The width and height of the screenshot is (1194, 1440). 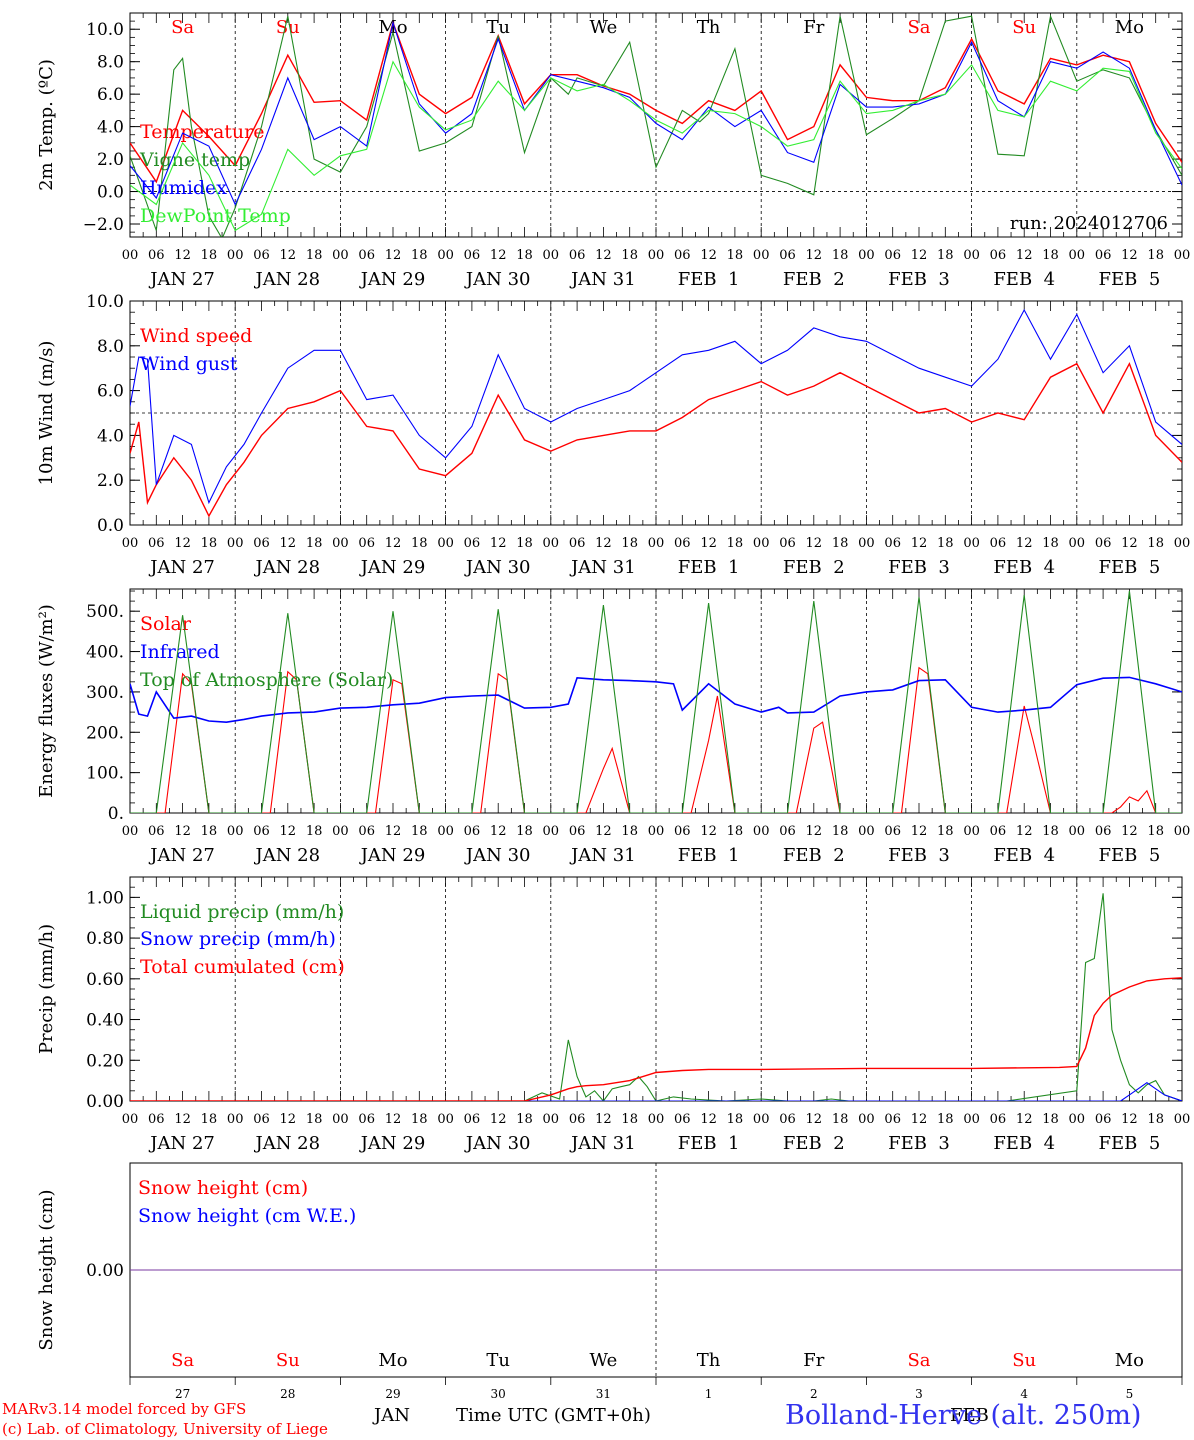 What do you see at coordinates (116, 814) in the screenshot?
I see `y-tick-label: 0.` at bounding box center [116, 814].